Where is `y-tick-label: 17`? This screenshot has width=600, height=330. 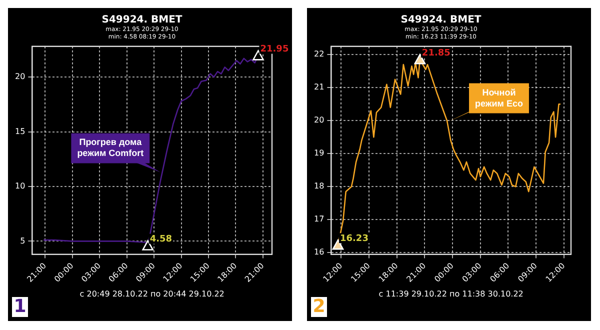 y-tick-label: 17 is located at coordinates (319, 219).